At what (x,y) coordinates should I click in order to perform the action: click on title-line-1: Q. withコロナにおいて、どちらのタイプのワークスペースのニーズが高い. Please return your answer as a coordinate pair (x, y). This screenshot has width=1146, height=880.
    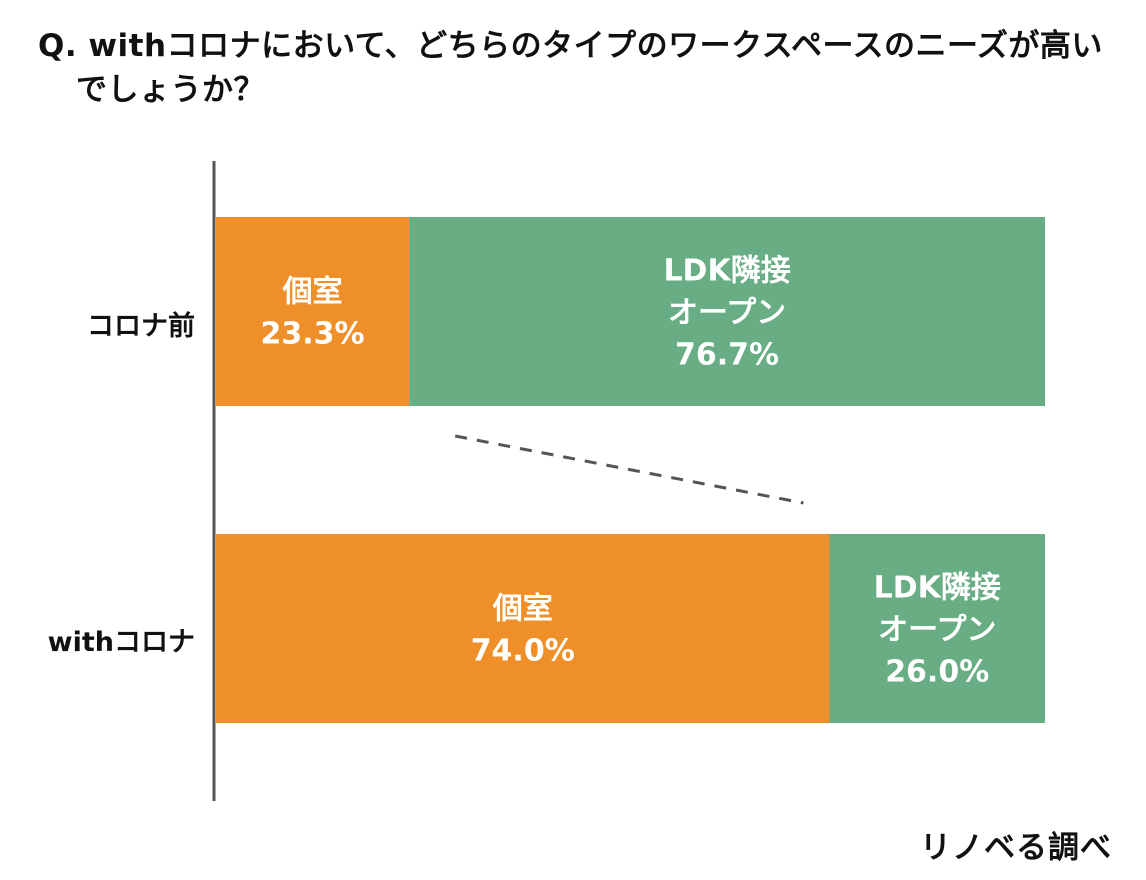
    Looking at the image, I should click on (570, 46).